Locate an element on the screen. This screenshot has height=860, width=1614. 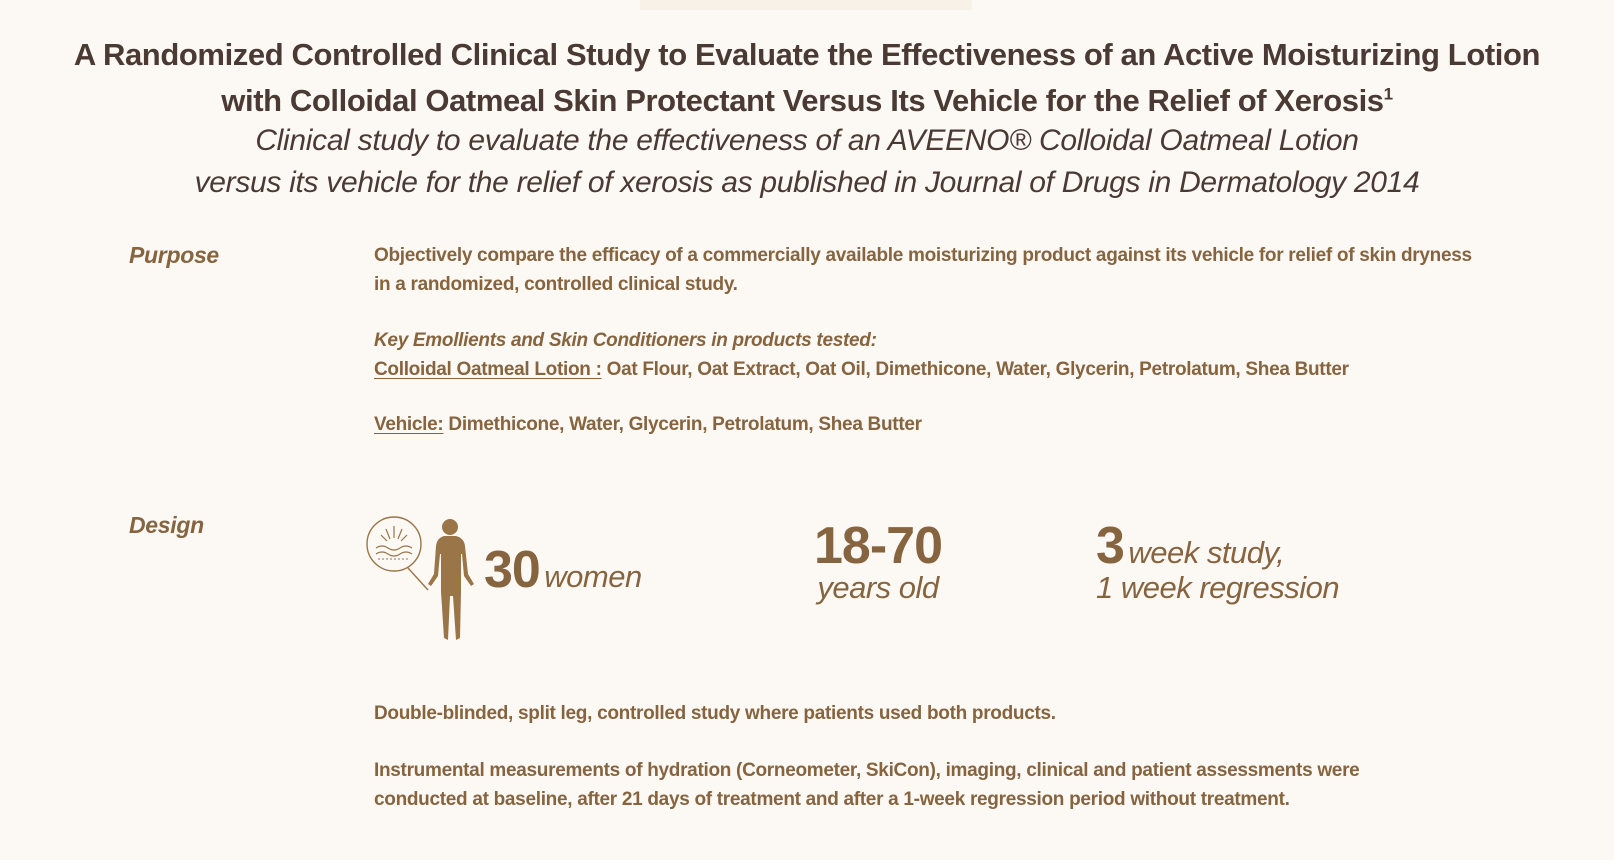
age-range: 18-70 is located at coordinates (878, 546).